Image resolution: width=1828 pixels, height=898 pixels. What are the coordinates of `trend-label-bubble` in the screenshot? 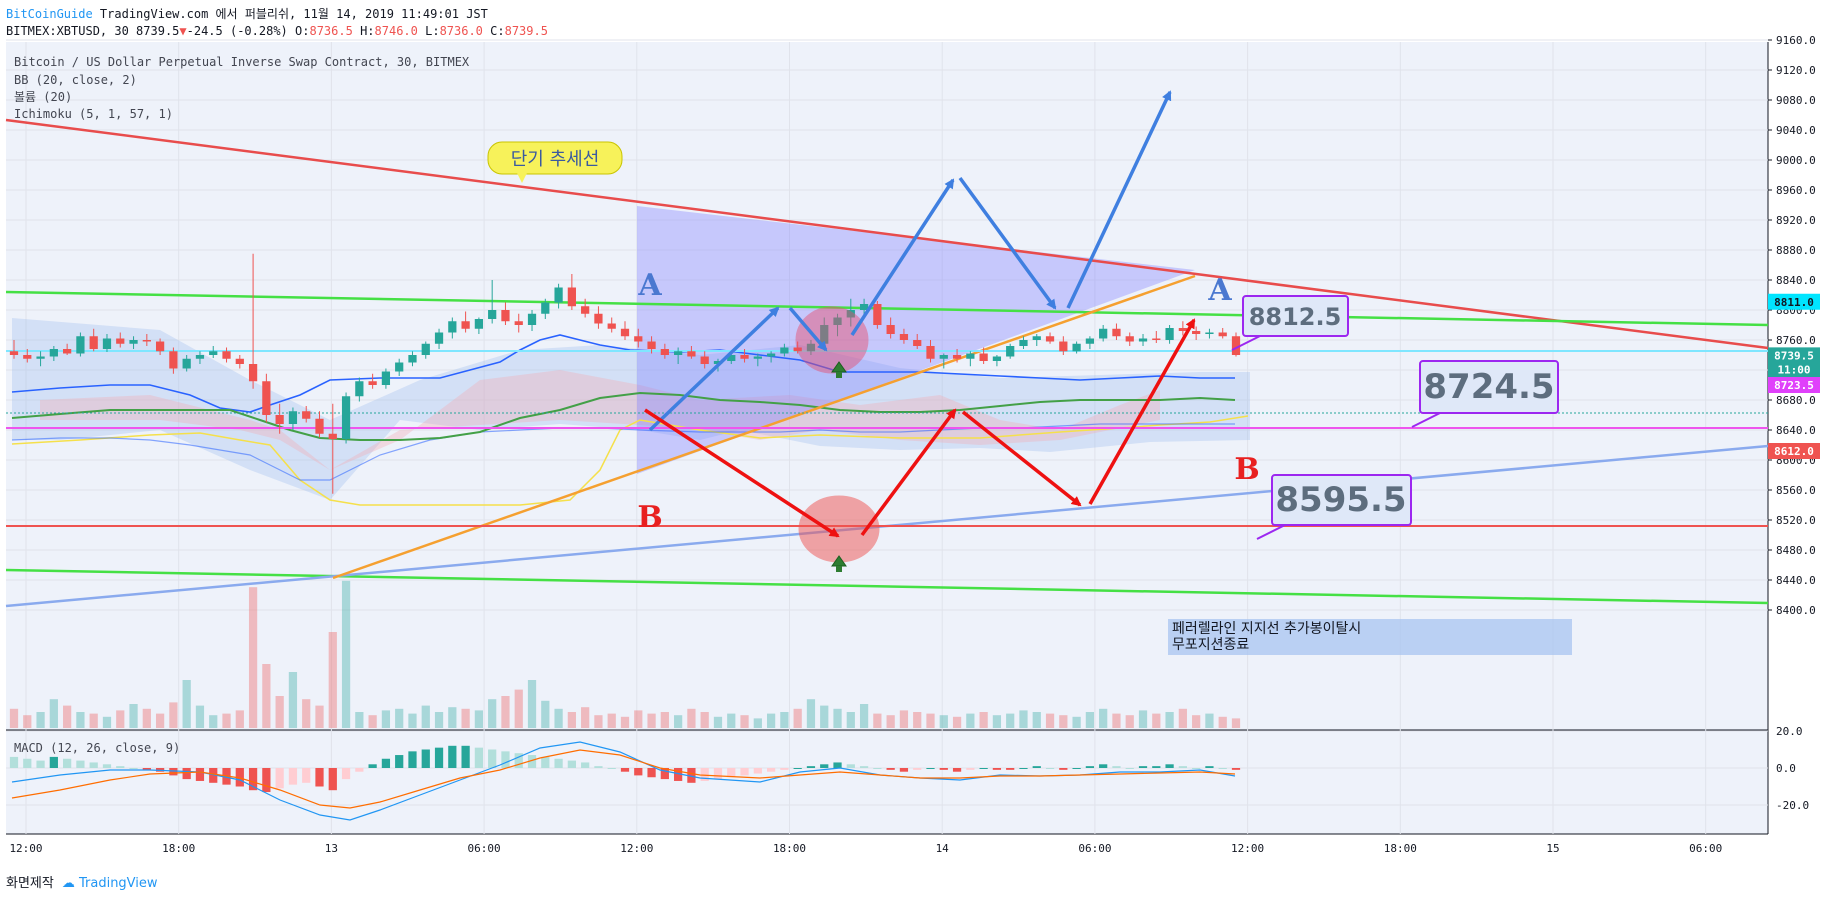 It's located at (555, 158).